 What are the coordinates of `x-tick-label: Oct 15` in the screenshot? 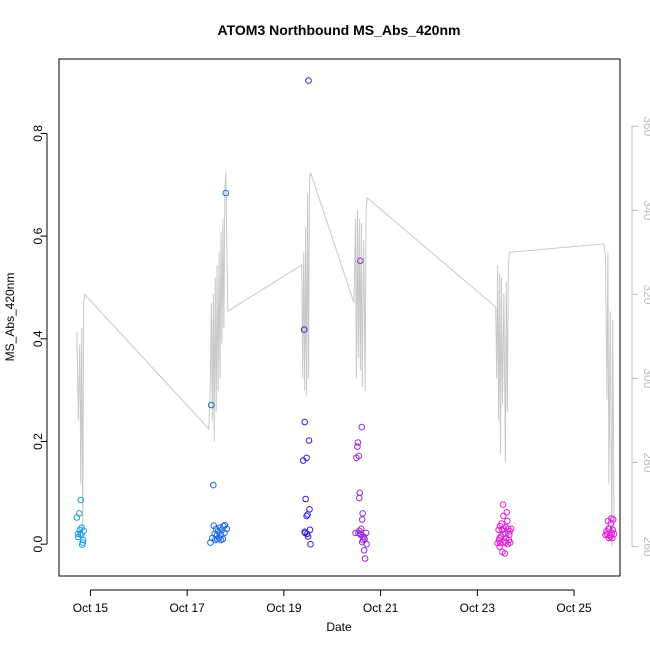 It's located at (91, 608).